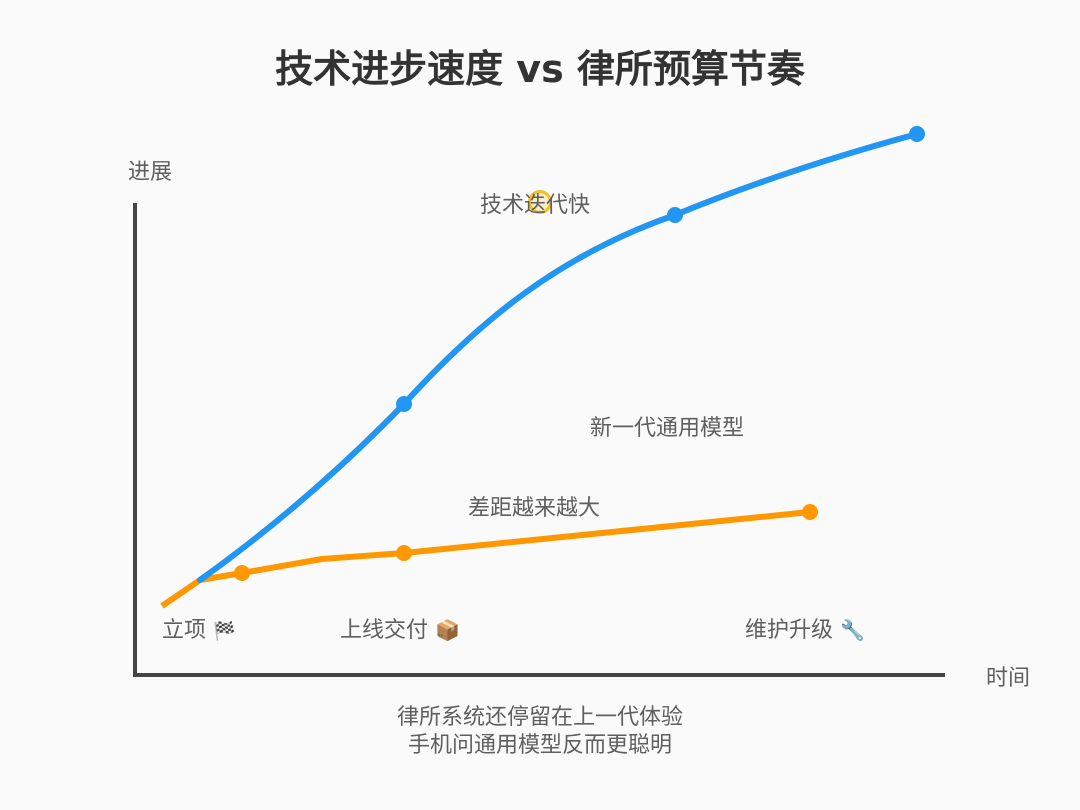 The image size is (1080, 810). I want to click on milestone-delivery: 上线交付 📦, so click(400, 628).